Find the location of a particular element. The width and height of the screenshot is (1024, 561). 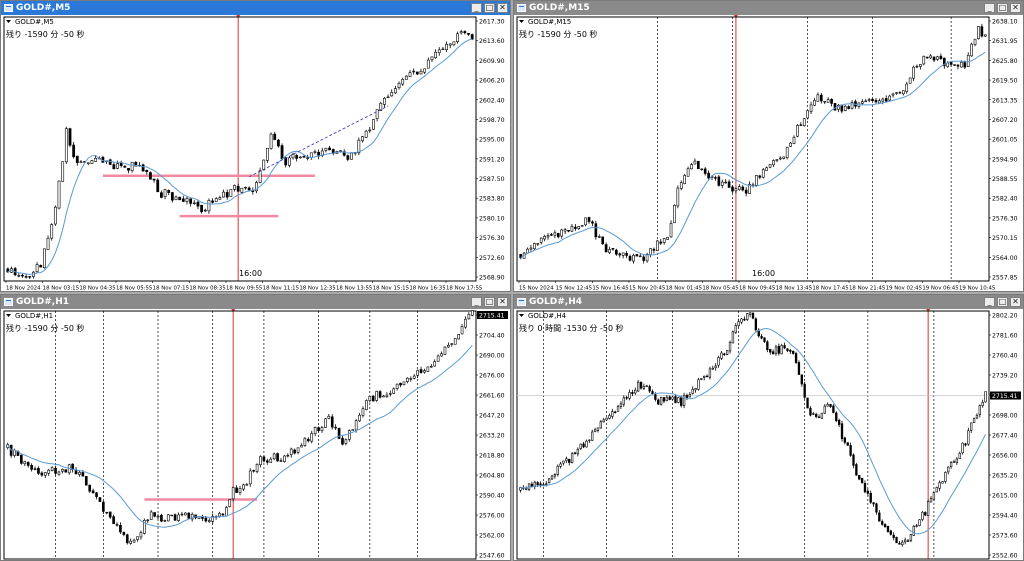

price-tick-label: 2588.55 is located at coordinates (1005, 179).